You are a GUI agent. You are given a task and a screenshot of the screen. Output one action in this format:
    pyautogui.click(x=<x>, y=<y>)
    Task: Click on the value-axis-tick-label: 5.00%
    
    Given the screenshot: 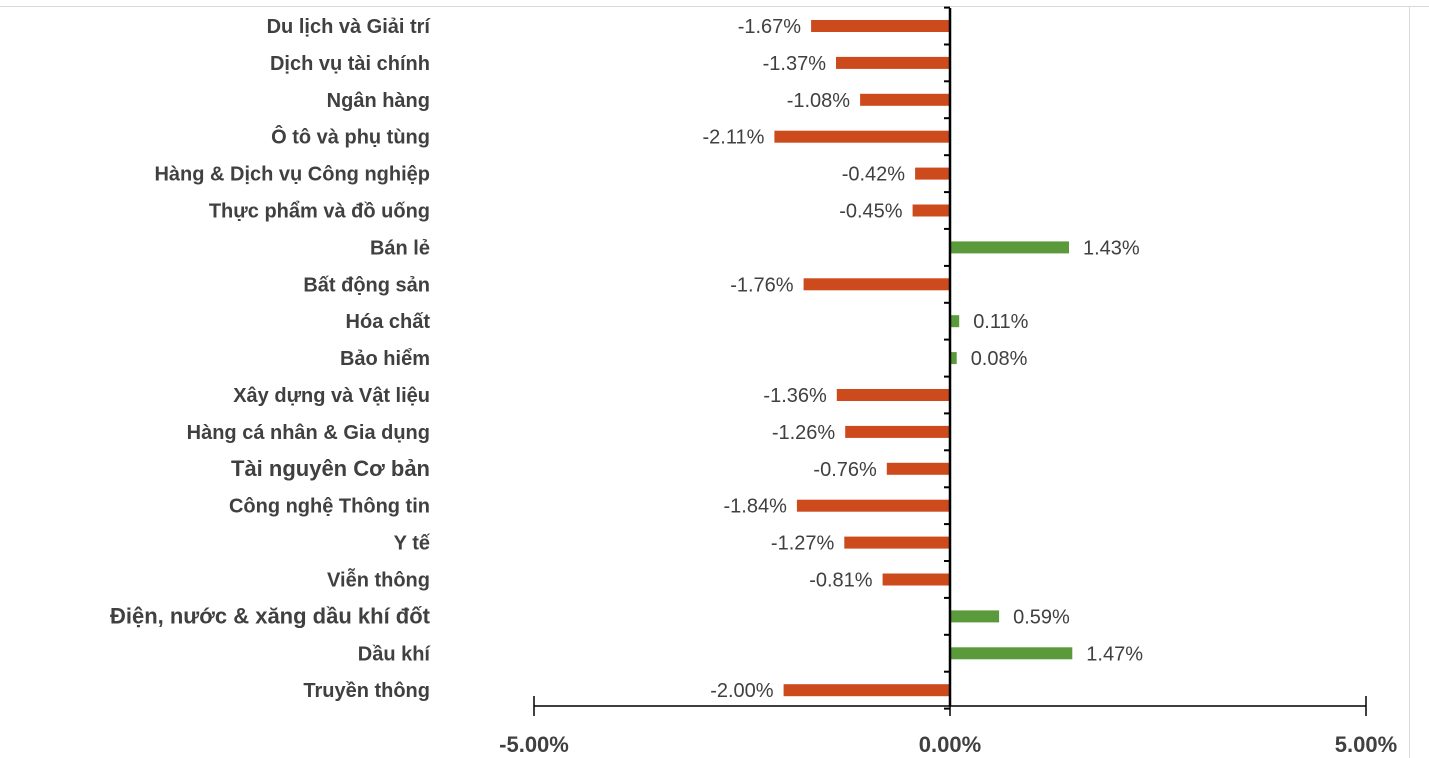 What is the action you would take?
    pyautogui.click(x=1366, y=744)
    